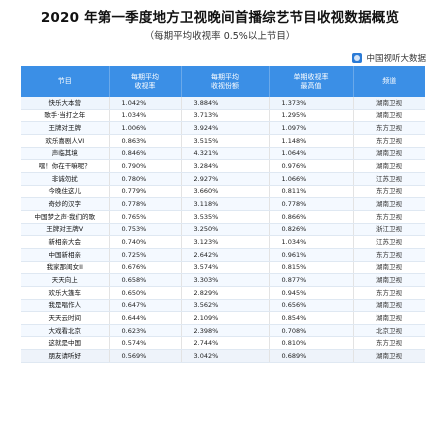 The width and height of the screenshot is (440, 448). What do you see at coordinates (223, 179) in the screenshot?
I see `table-row: 非诚勿扰 0.780% 2.927% 1.066% 江苏卫视` at bounding box center [223, 179].